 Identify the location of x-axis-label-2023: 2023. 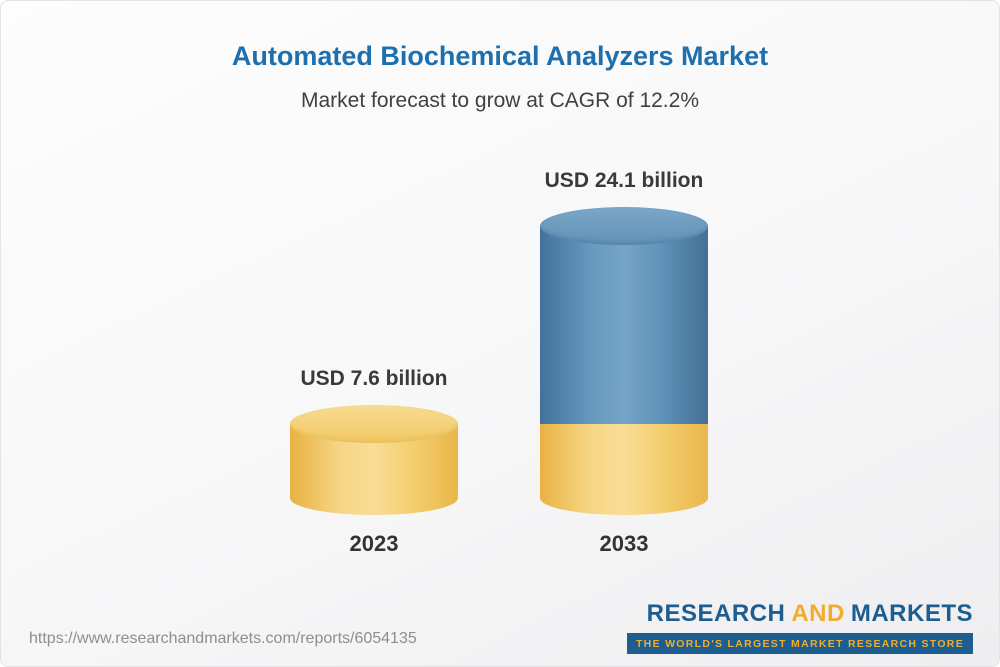
(374, 543).